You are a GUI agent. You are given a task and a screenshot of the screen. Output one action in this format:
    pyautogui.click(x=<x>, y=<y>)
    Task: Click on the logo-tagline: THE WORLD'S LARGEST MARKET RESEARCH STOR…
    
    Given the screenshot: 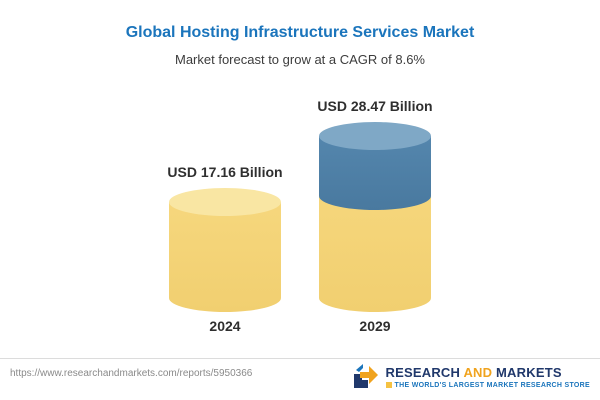 What is the action you would take?
    pyautogui.click(x=488, y=385)
    